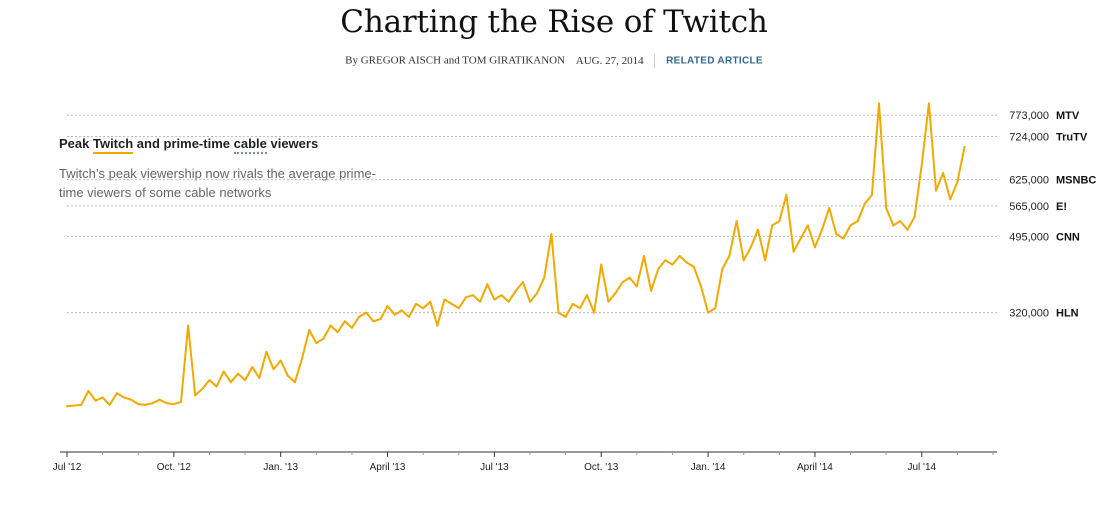  Describe the element at coordinates (1061, 207) in the screenshot. I see `reference-network-label: E!` at that location.